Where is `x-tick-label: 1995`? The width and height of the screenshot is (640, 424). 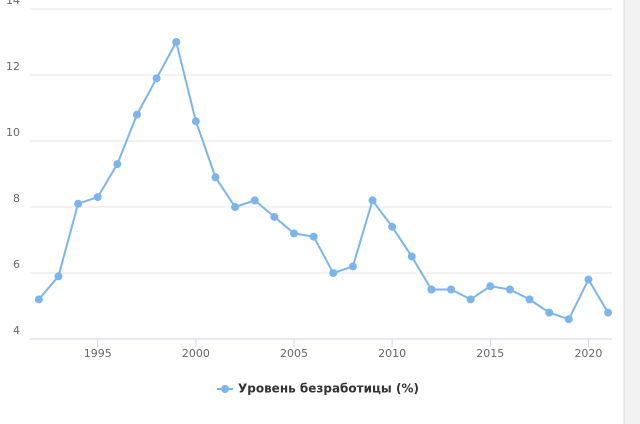 x-tick-label: 1995 is located at coordinates (98, 353).